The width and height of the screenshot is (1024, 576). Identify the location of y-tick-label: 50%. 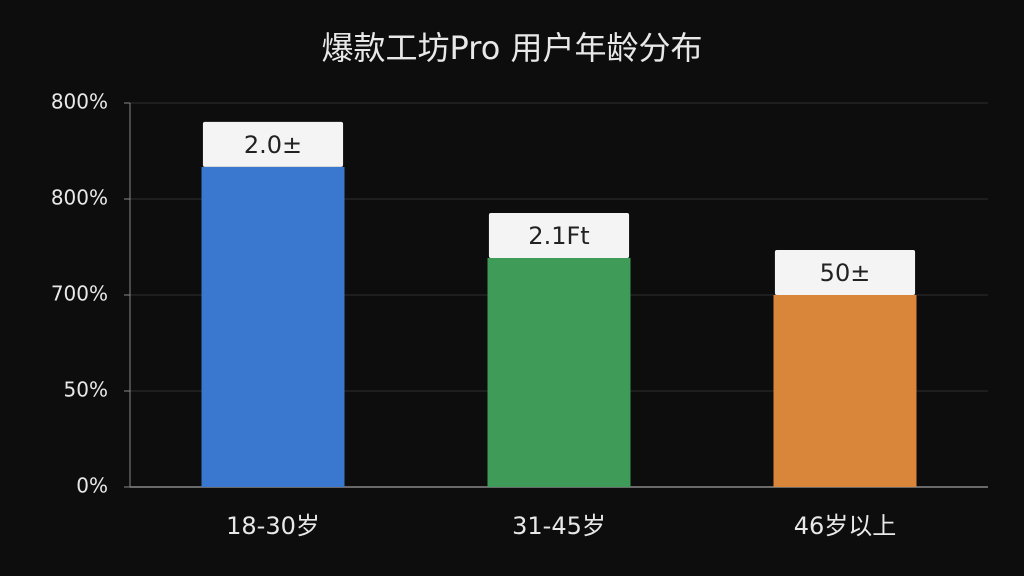
(86, 390).